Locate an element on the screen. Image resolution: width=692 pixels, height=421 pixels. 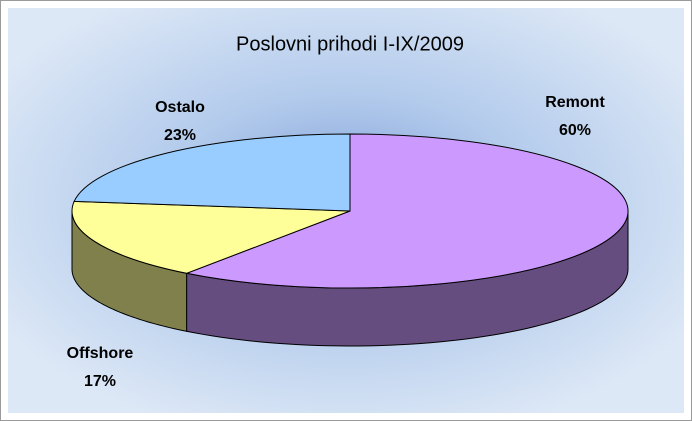
slice-value-label: 17% is located at coordinates (100, 381).